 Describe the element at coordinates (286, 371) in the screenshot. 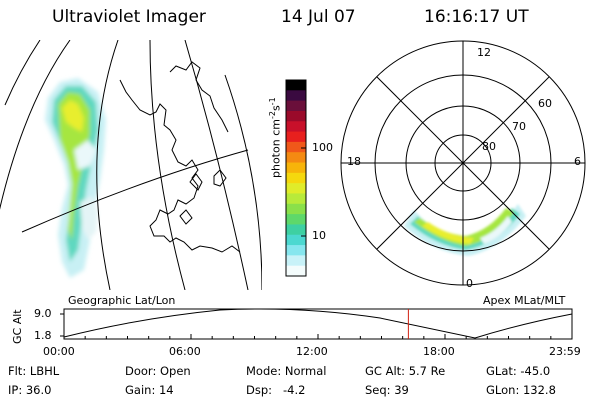

I see `info-mode: Mode: Normal` at that location.